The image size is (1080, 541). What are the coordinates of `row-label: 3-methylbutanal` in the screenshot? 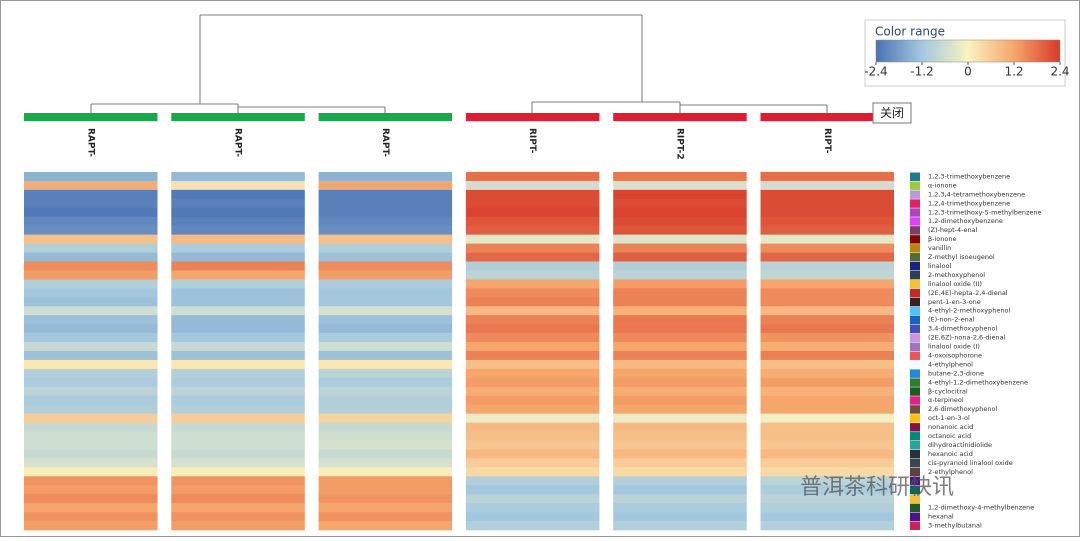 It's located at (955, 526).